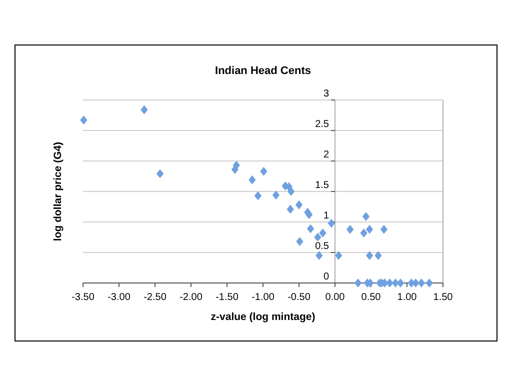 This screenshot has height=384, width=512. What do you see at coordinates (83, 297) in the screenshot?
I see `x-tick-label: -3.50` at bounding box center [83, 297].